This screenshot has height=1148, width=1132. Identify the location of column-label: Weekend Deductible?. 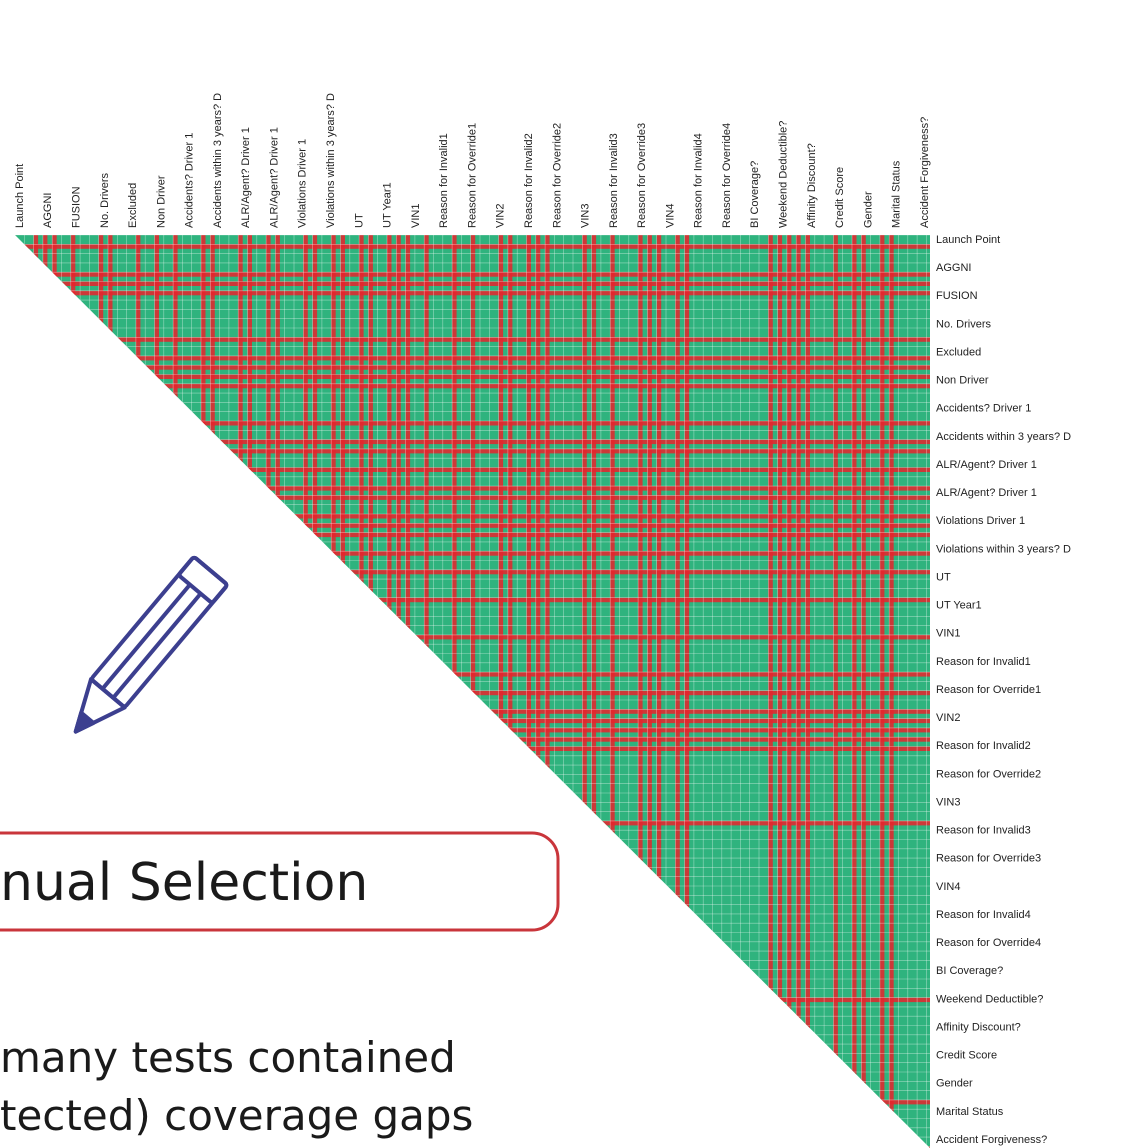
(784, 174).